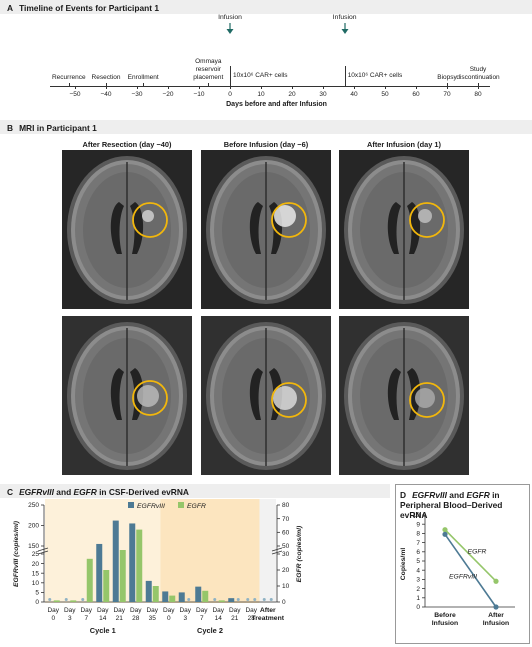 The image size is (532, 647). Describe the element at coordinates (276, 104) in the screenshot. I see `timeline-axis-label: Days before and after Infusion` at that location.